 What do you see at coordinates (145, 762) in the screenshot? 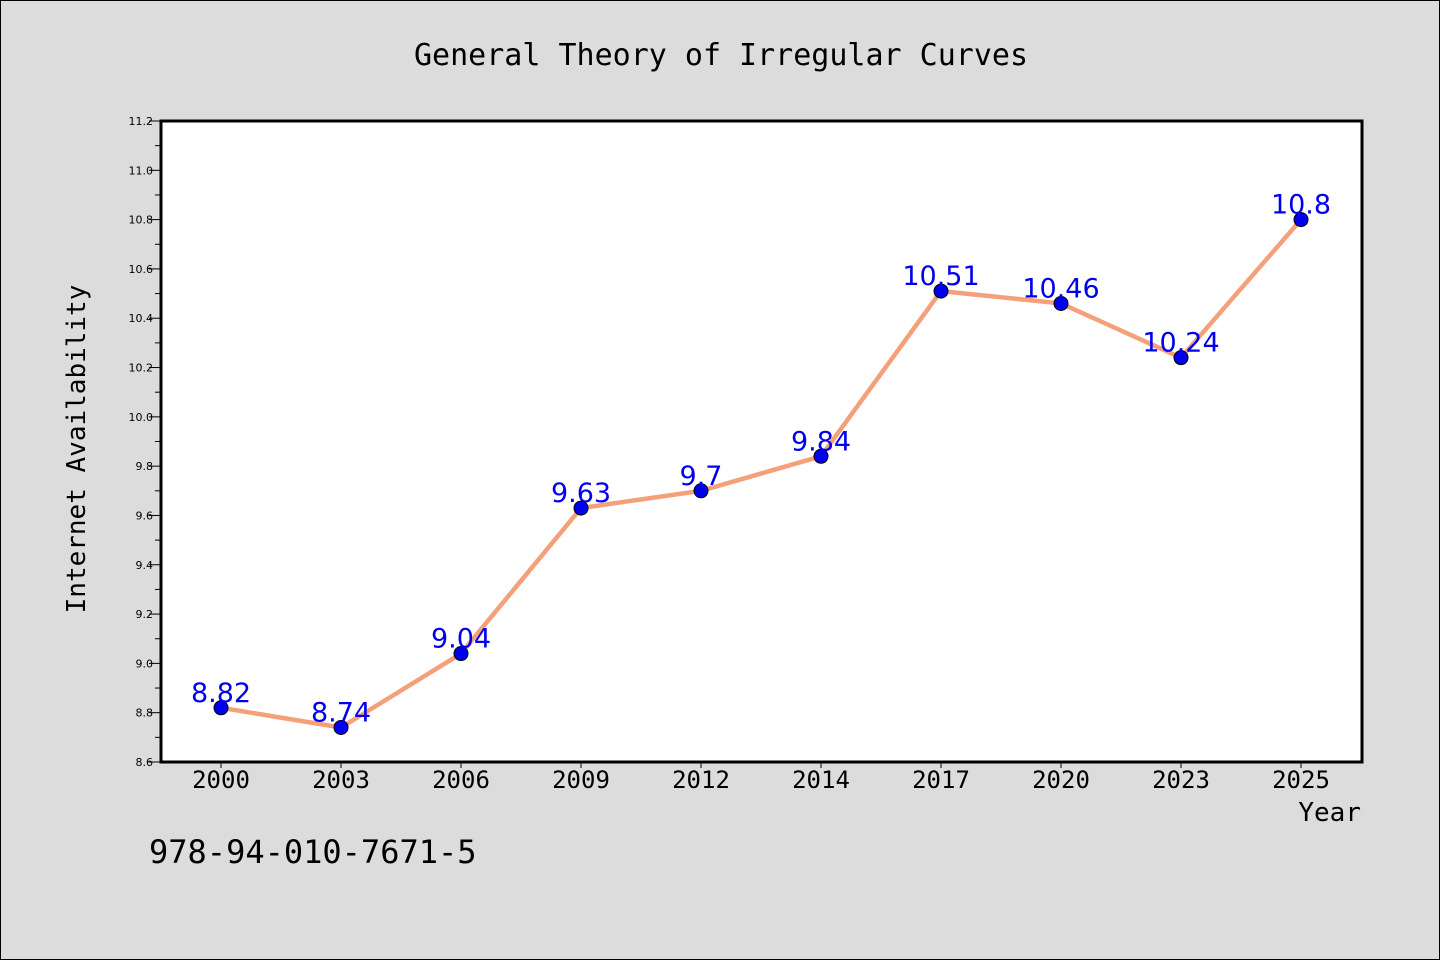
I see `y-tick-label: 8.6` at bounding box center [145, 762].